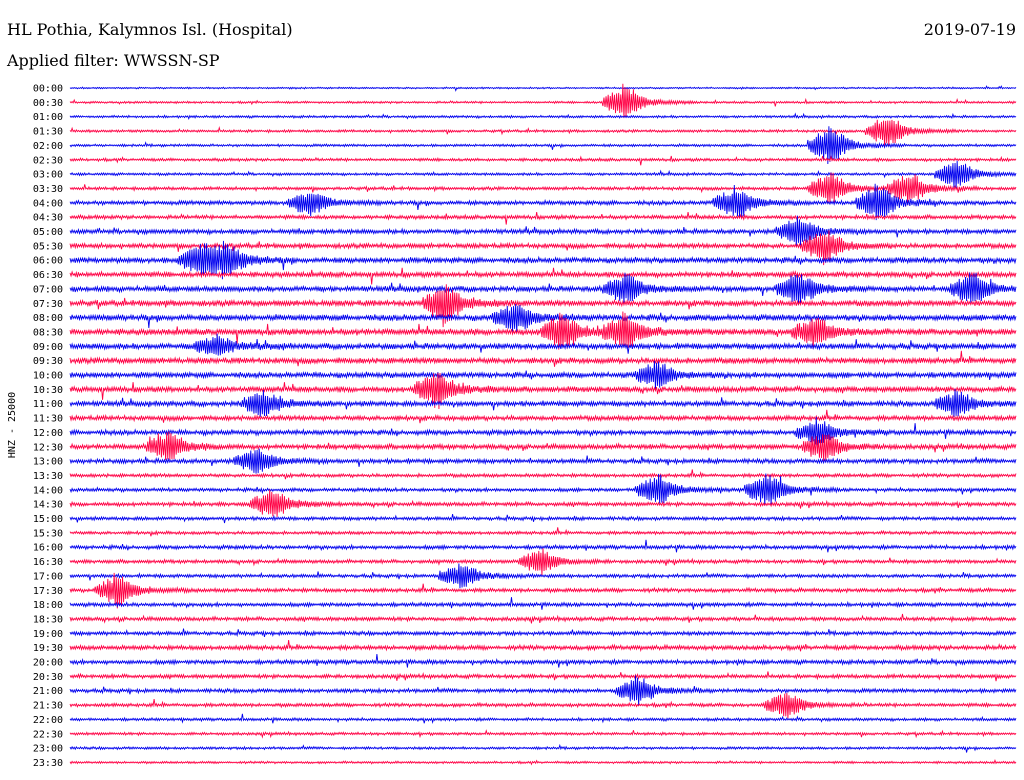  What do you see at coordinates (48, 160) in the screenshot?
I see `row-tick-label: 02:30` at bounding box center [48, 160].